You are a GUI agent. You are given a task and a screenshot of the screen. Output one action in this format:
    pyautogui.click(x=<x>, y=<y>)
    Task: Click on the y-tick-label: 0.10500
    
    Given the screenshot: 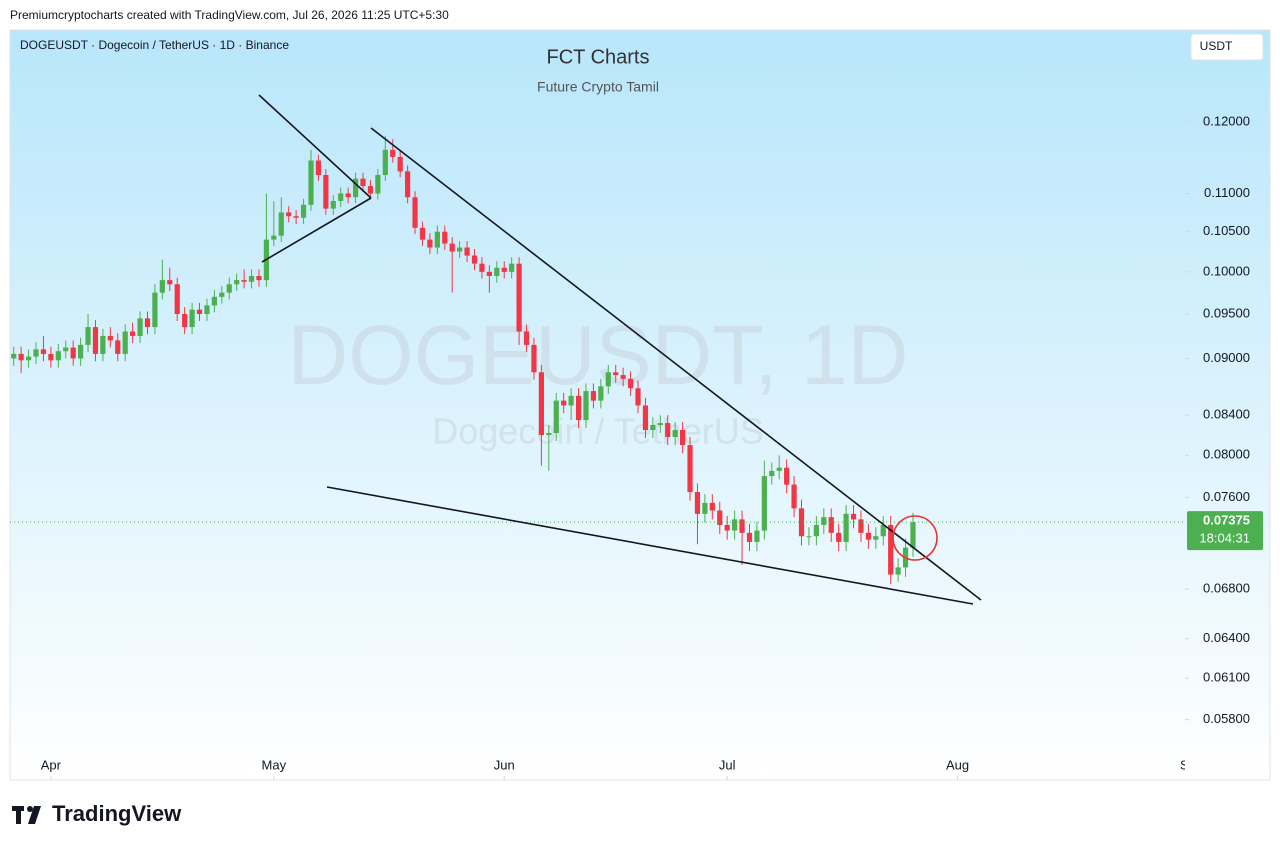 What is the action you would take?
    pyautogui.click(x=1226, y=230)
    